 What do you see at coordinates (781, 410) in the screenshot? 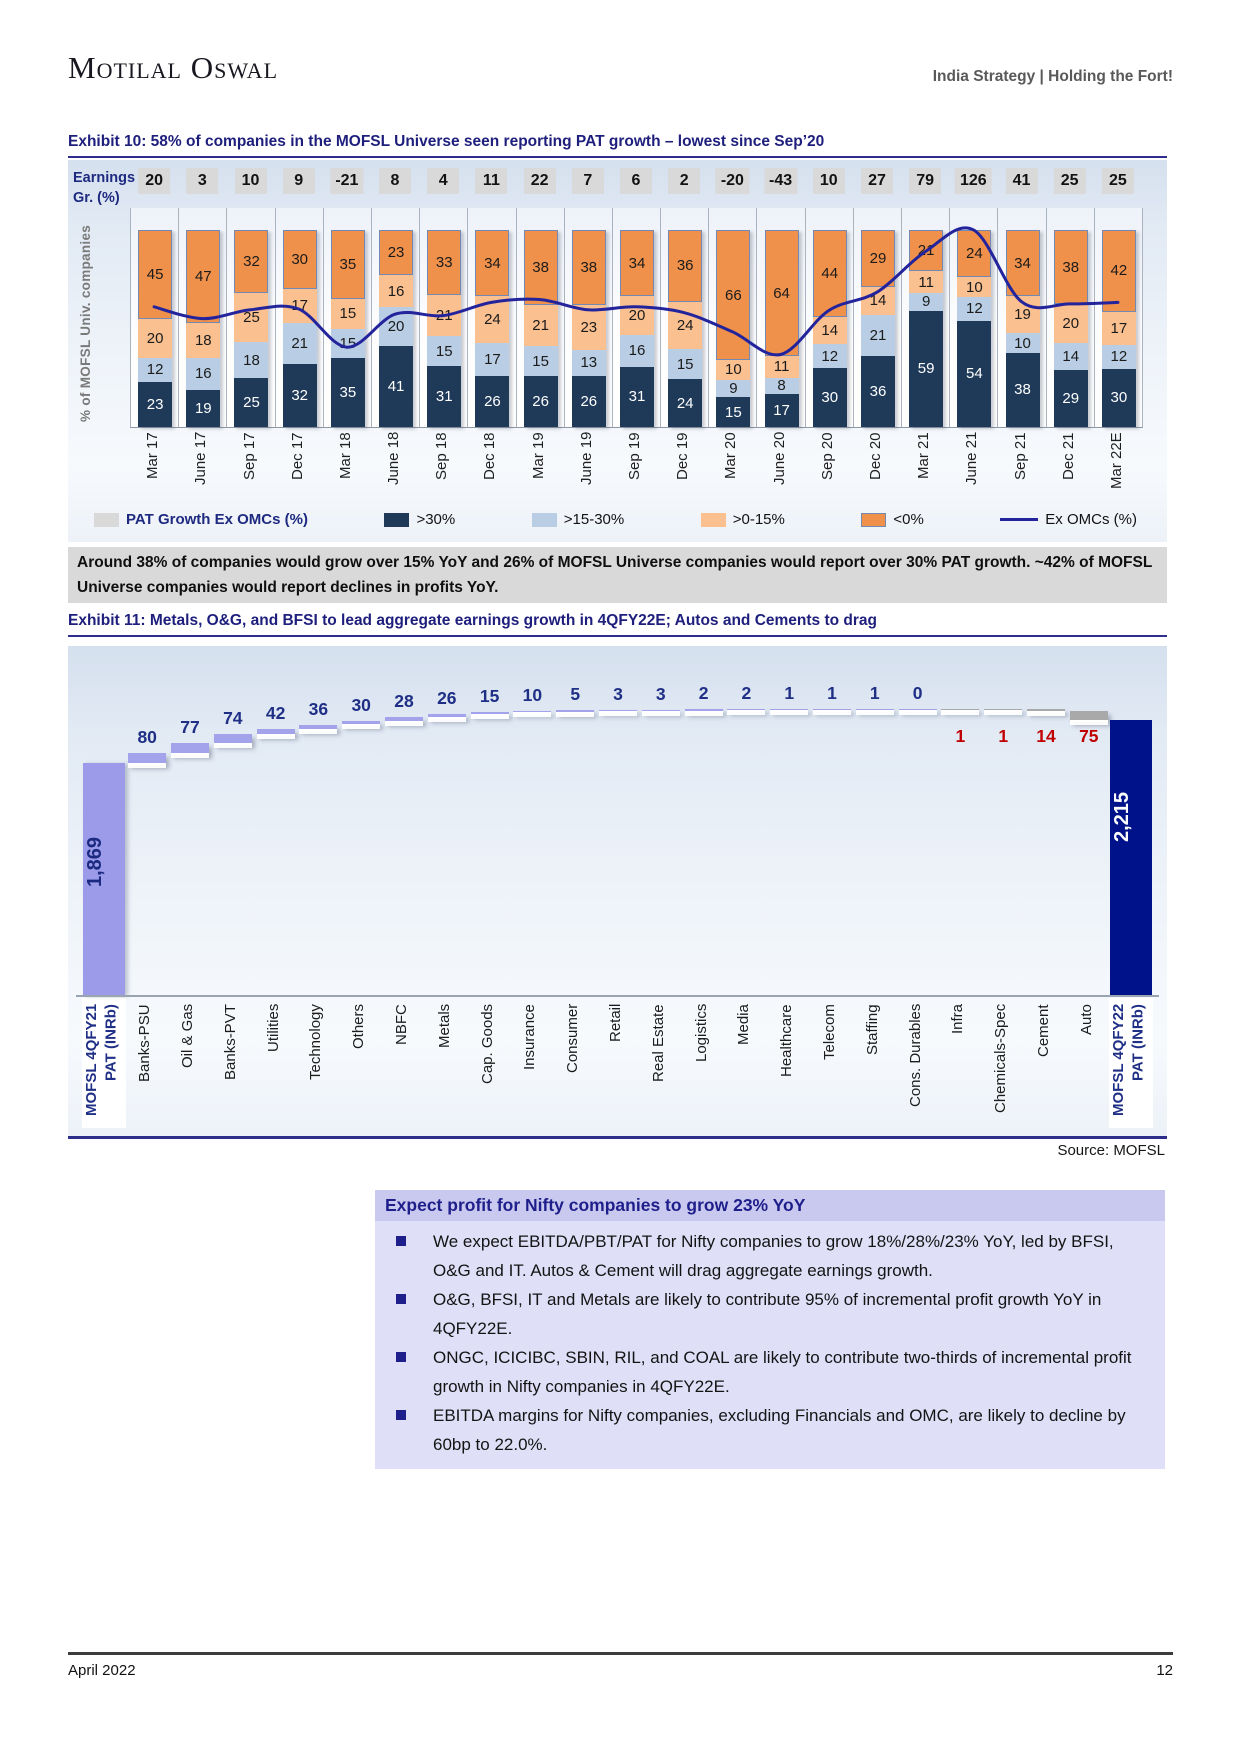
I see `bar-segment->30%: 17` at bounding box center [781, 410].